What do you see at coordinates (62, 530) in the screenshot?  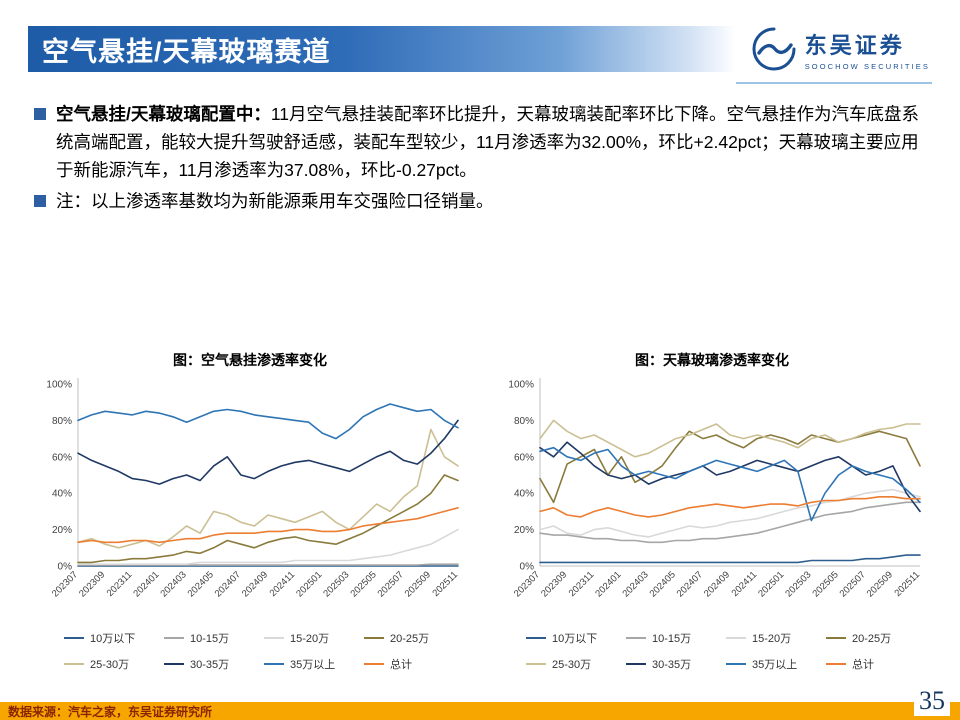 I see `y-tick-label: 20%` at bounding box center [62, 530].